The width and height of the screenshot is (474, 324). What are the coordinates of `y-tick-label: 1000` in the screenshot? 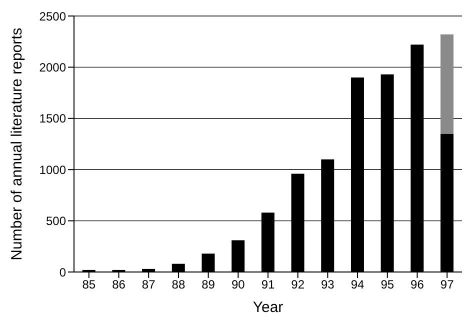 It's located at (52, 169).